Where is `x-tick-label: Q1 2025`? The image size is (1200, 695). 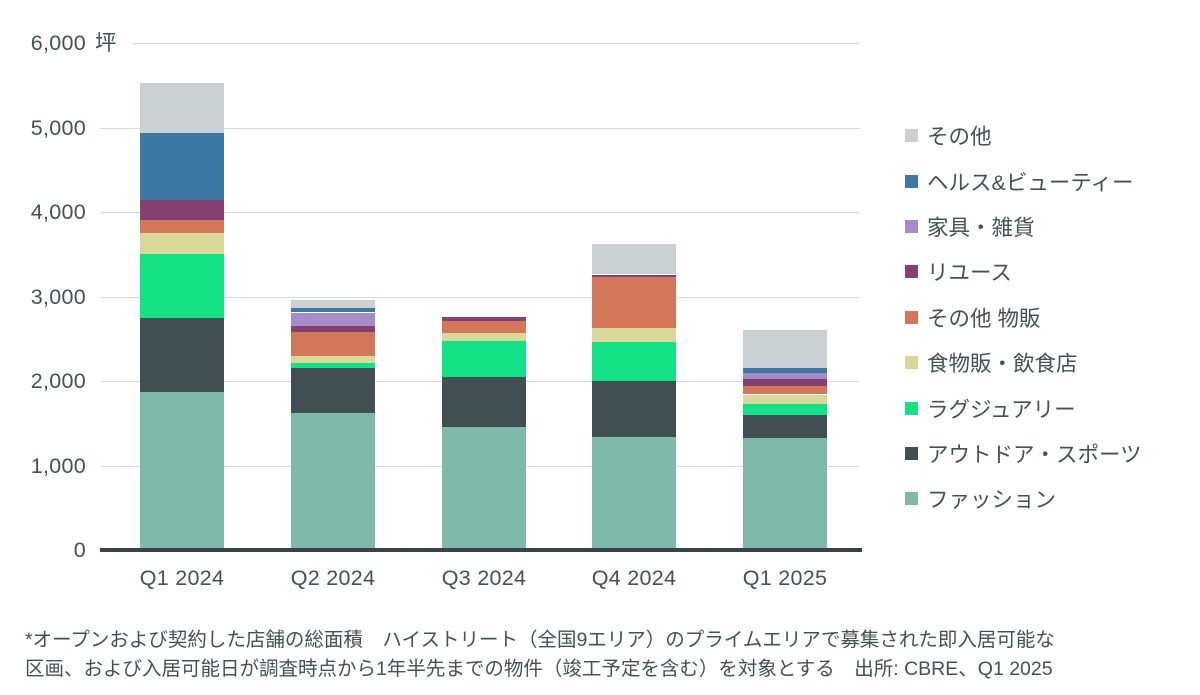 x-tick-label: Q1 2025 is located at coordinates (785, 578).